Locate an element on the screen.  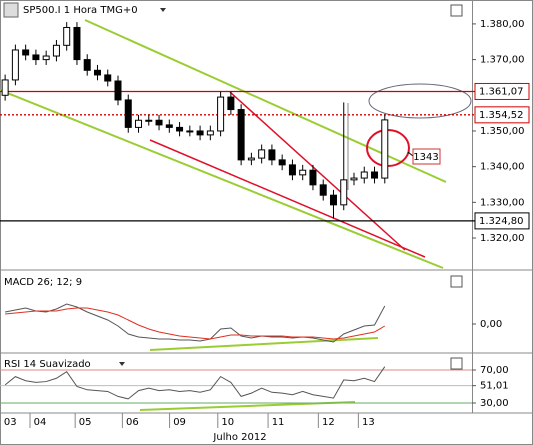
x-tick-label: 09 is located at coordinates (179, 422).